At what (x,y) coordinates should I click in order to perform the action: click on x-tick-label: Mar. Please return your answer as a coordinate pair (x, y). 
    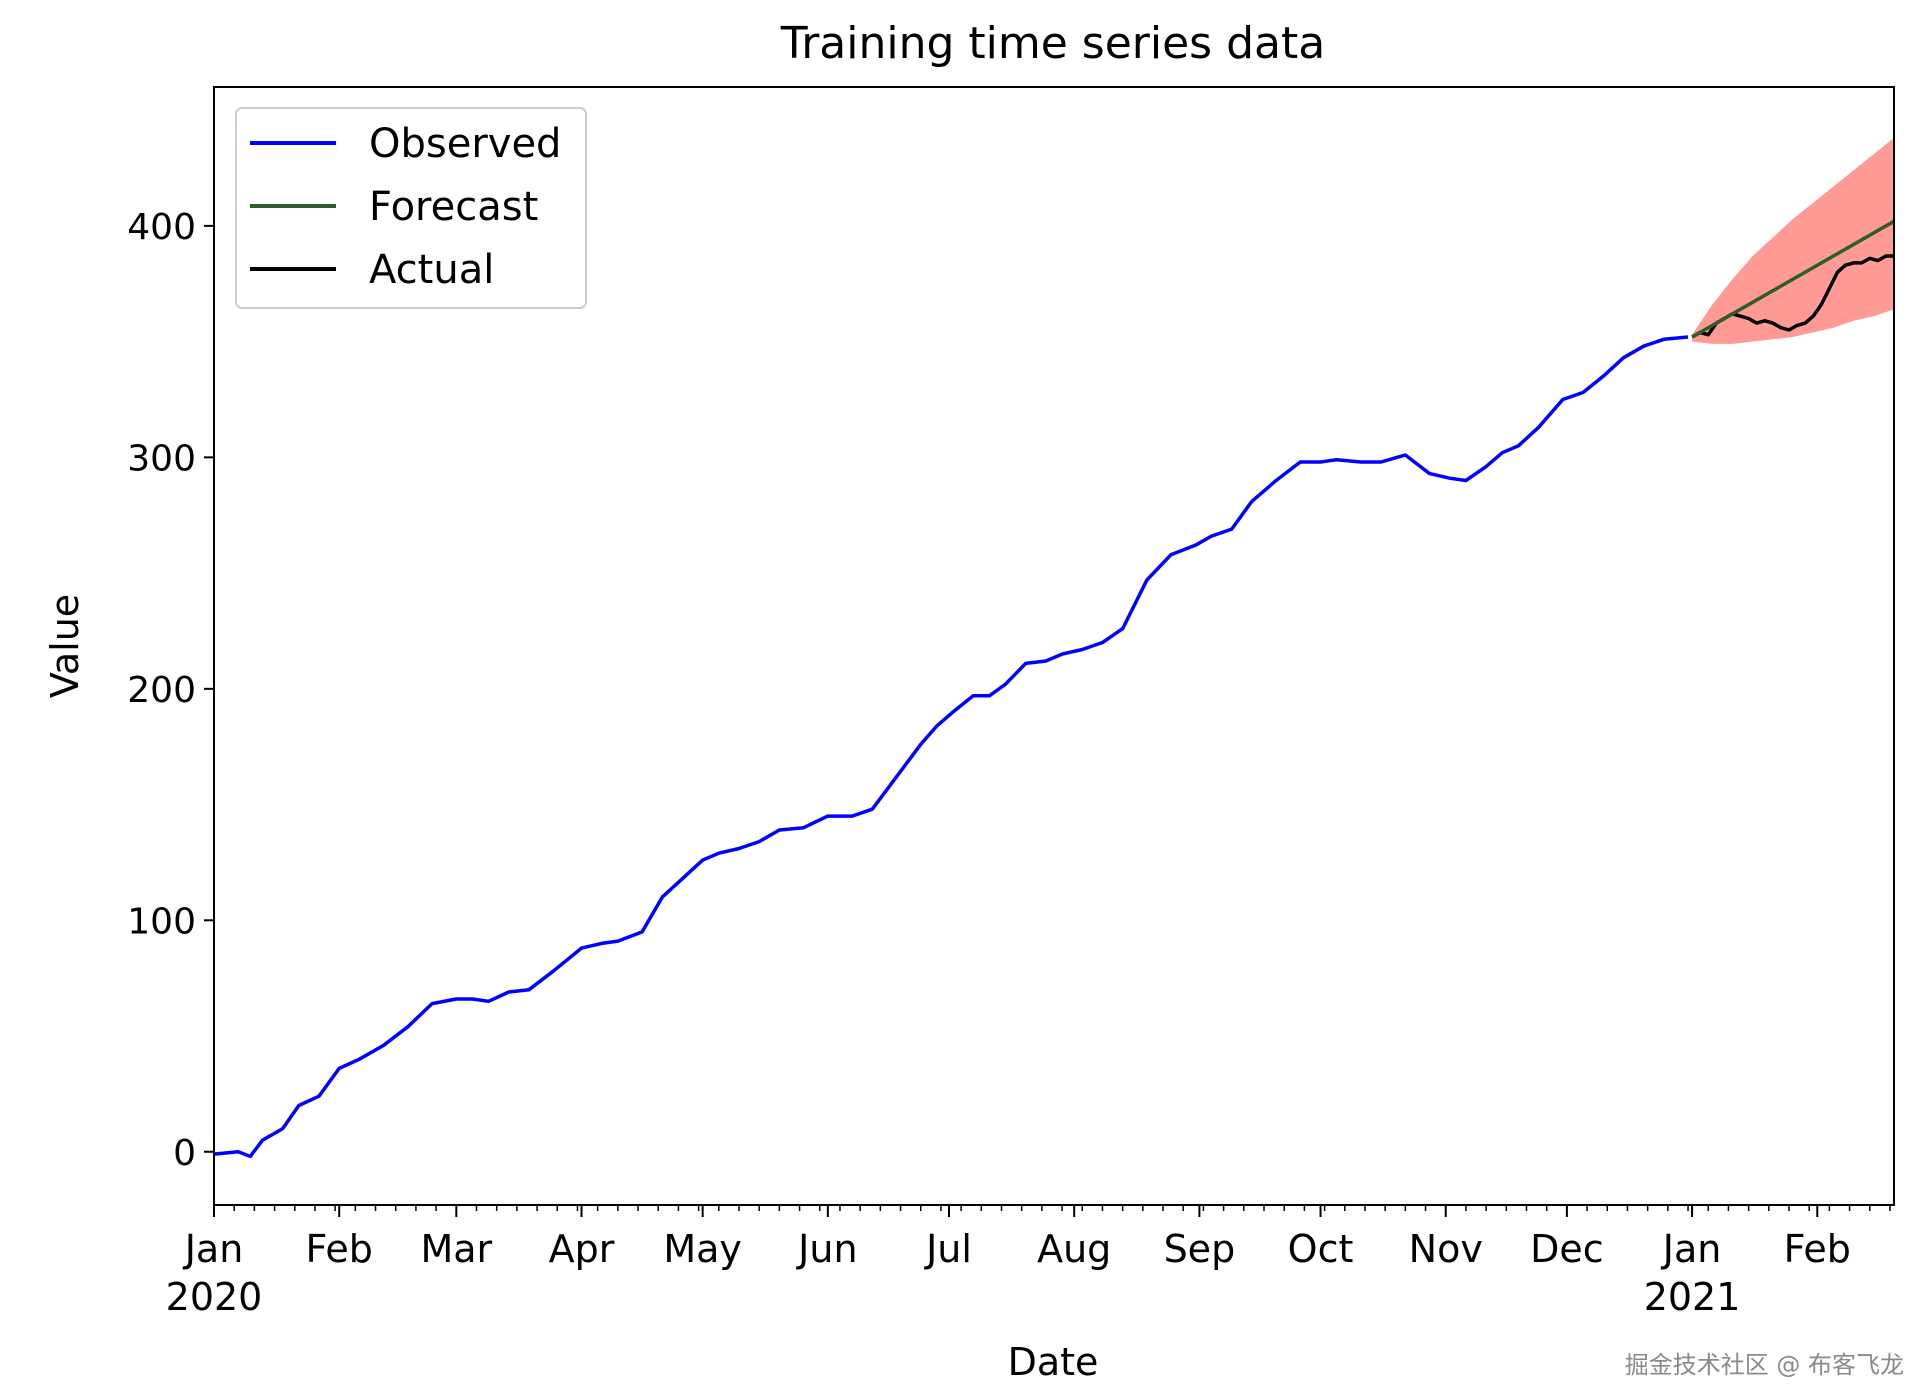
    Looking at the image, I should click on (456, 1249).